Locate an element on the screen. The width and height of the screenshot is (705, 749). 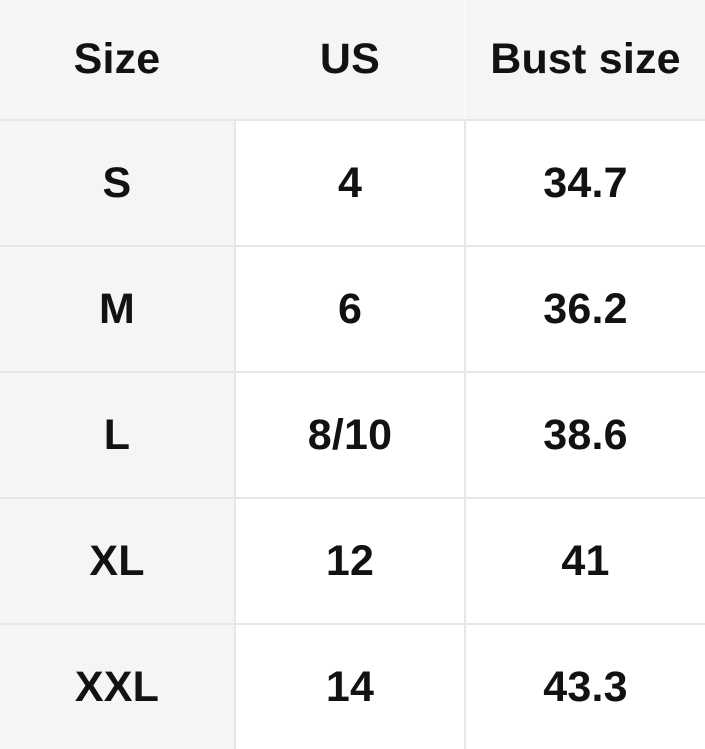
cell-bust-size: 34.7 is located at coordinates (585, 183).